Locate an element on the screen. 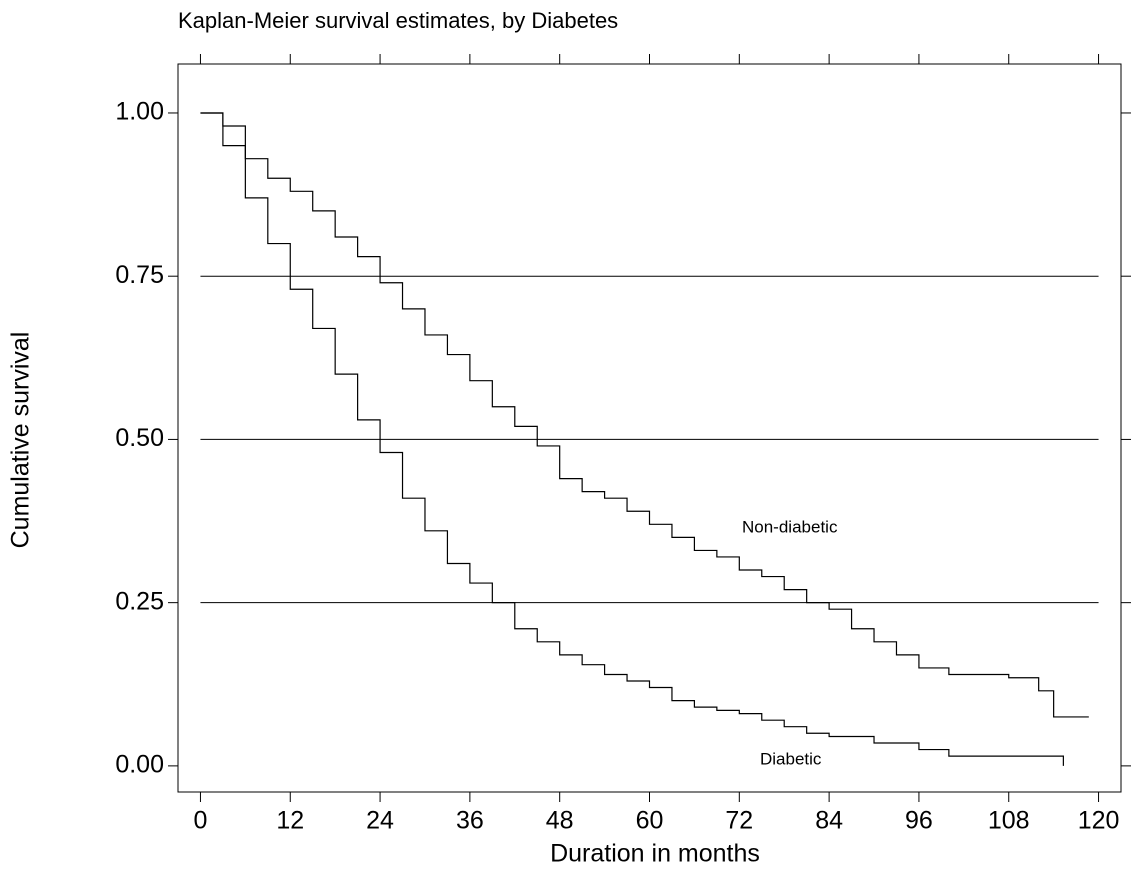  x-tick-label: 60 is located at coordinates (650, 821).